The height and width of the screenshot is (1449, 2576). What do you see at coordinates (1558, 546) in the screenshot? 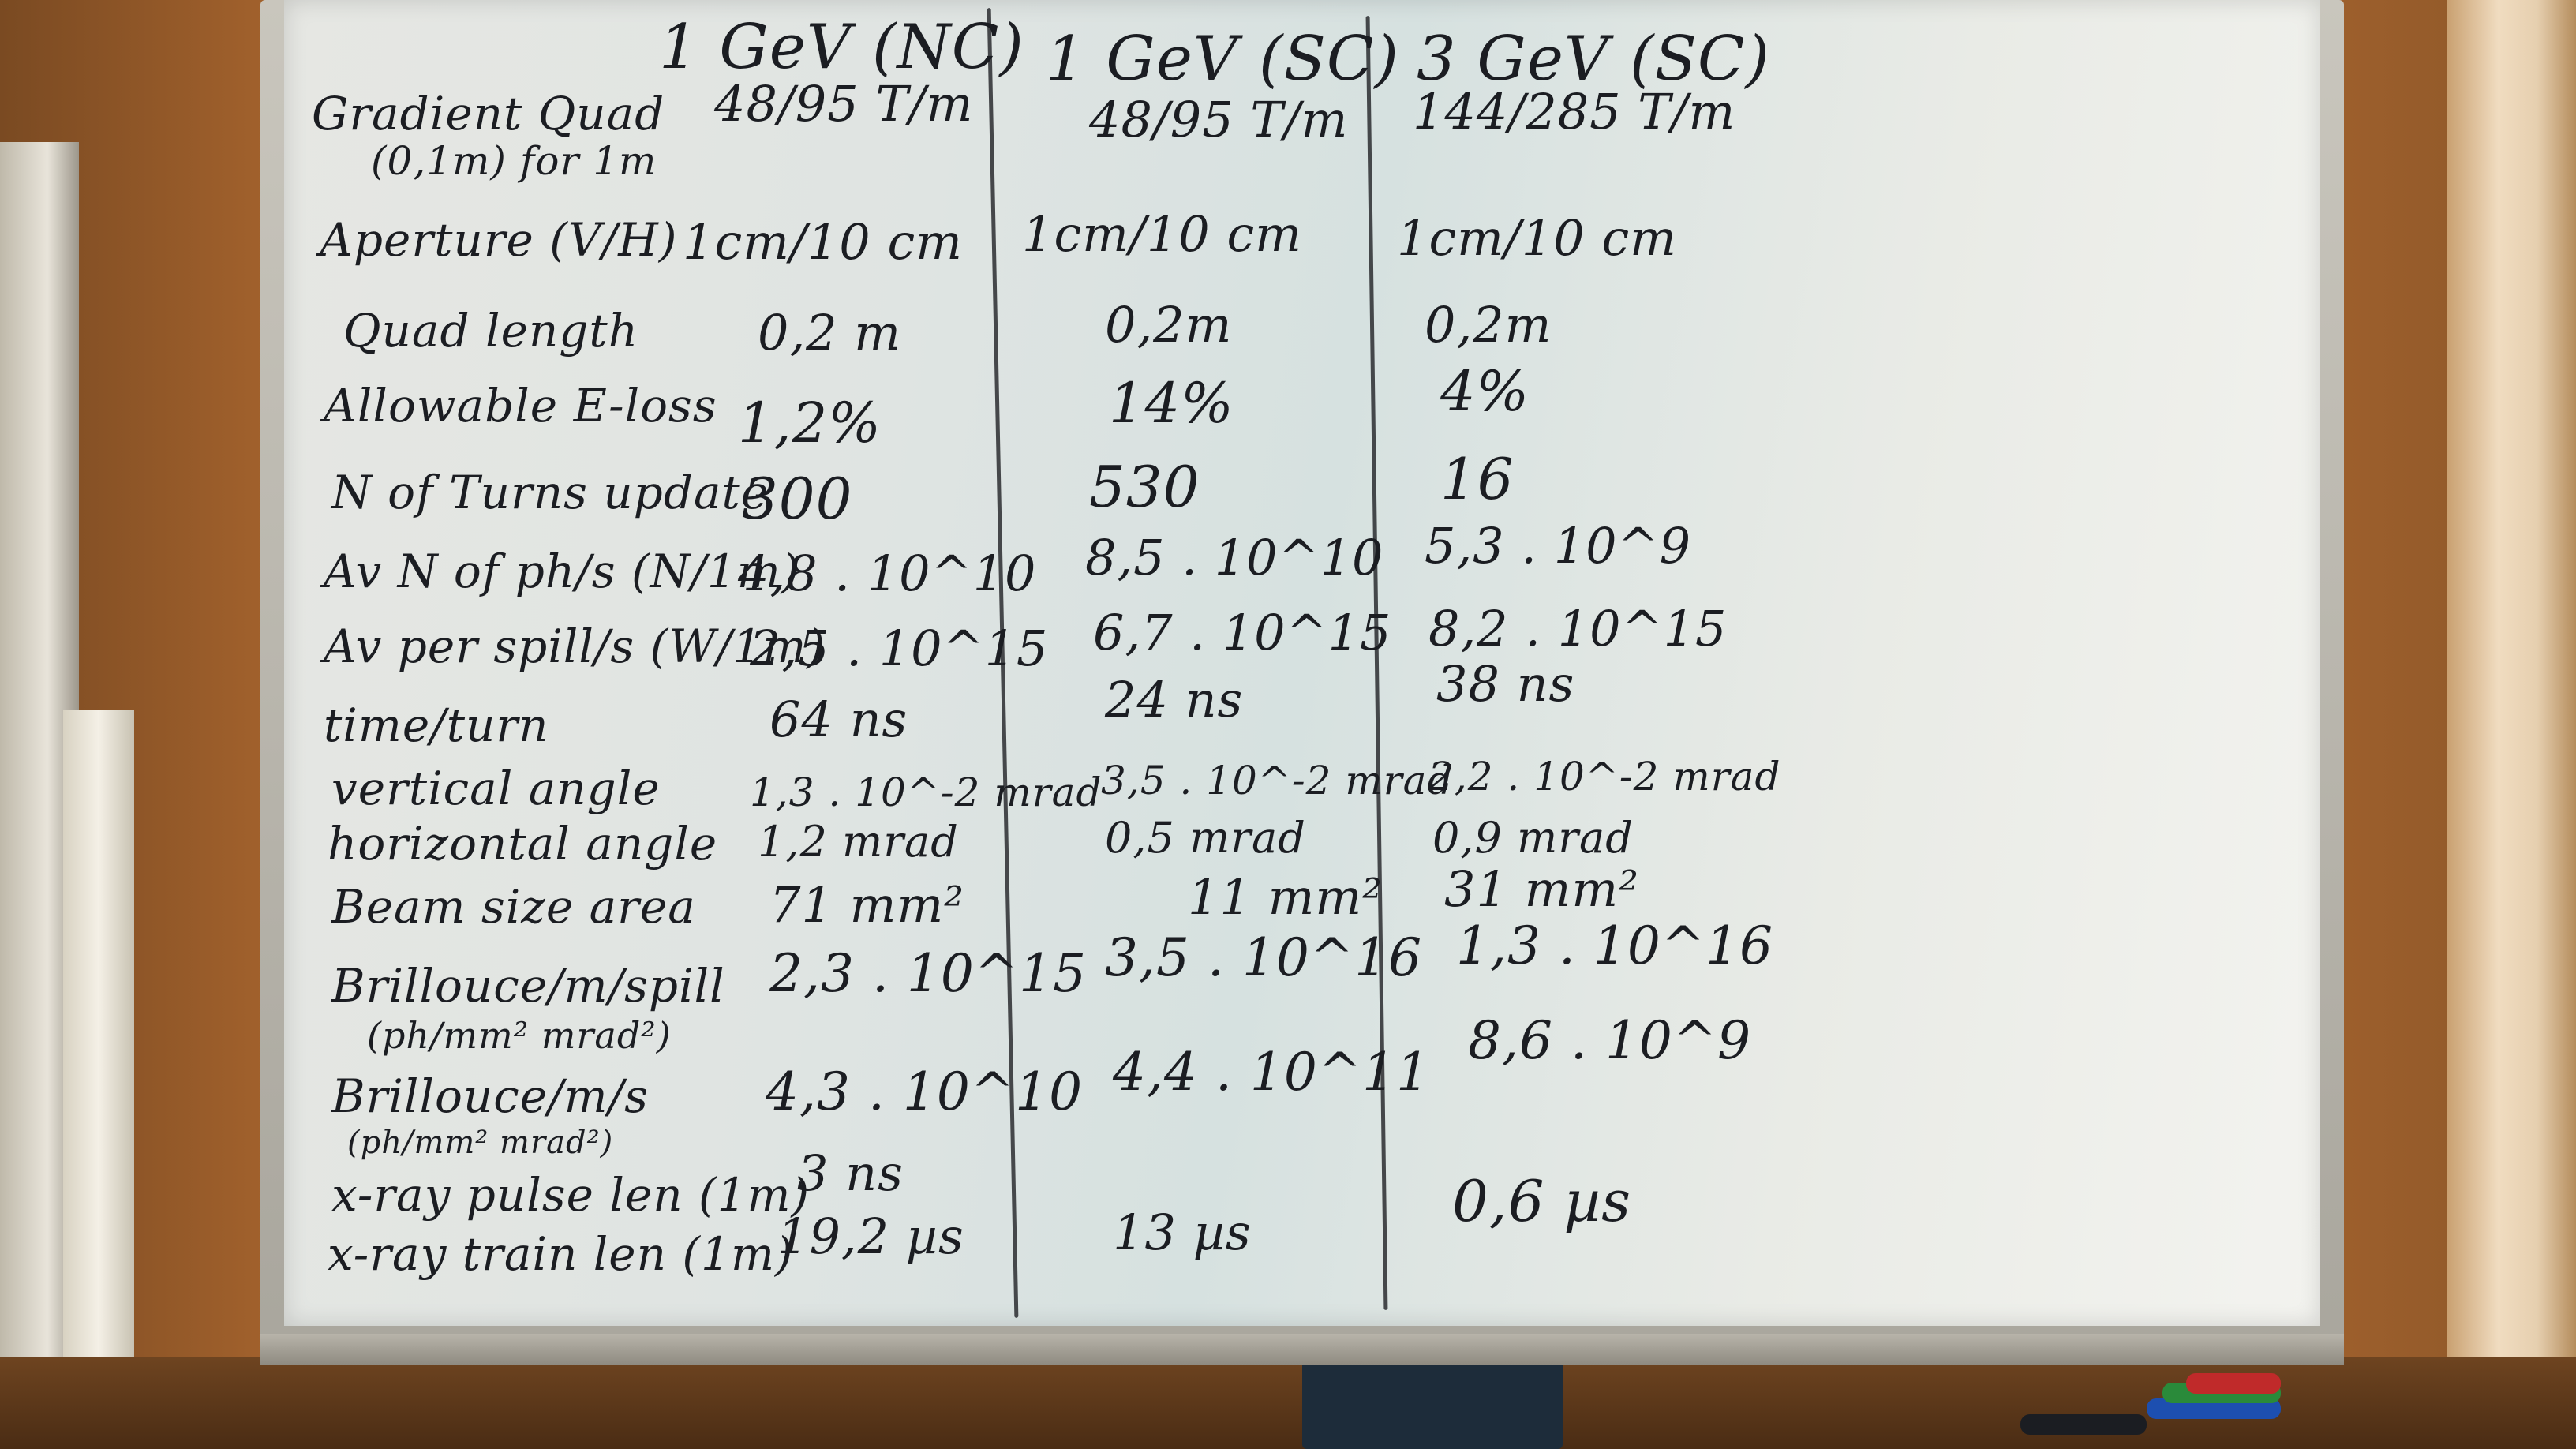
I see `cell-value: 5,3 . 10^9` at bounding box center [1558, 546].